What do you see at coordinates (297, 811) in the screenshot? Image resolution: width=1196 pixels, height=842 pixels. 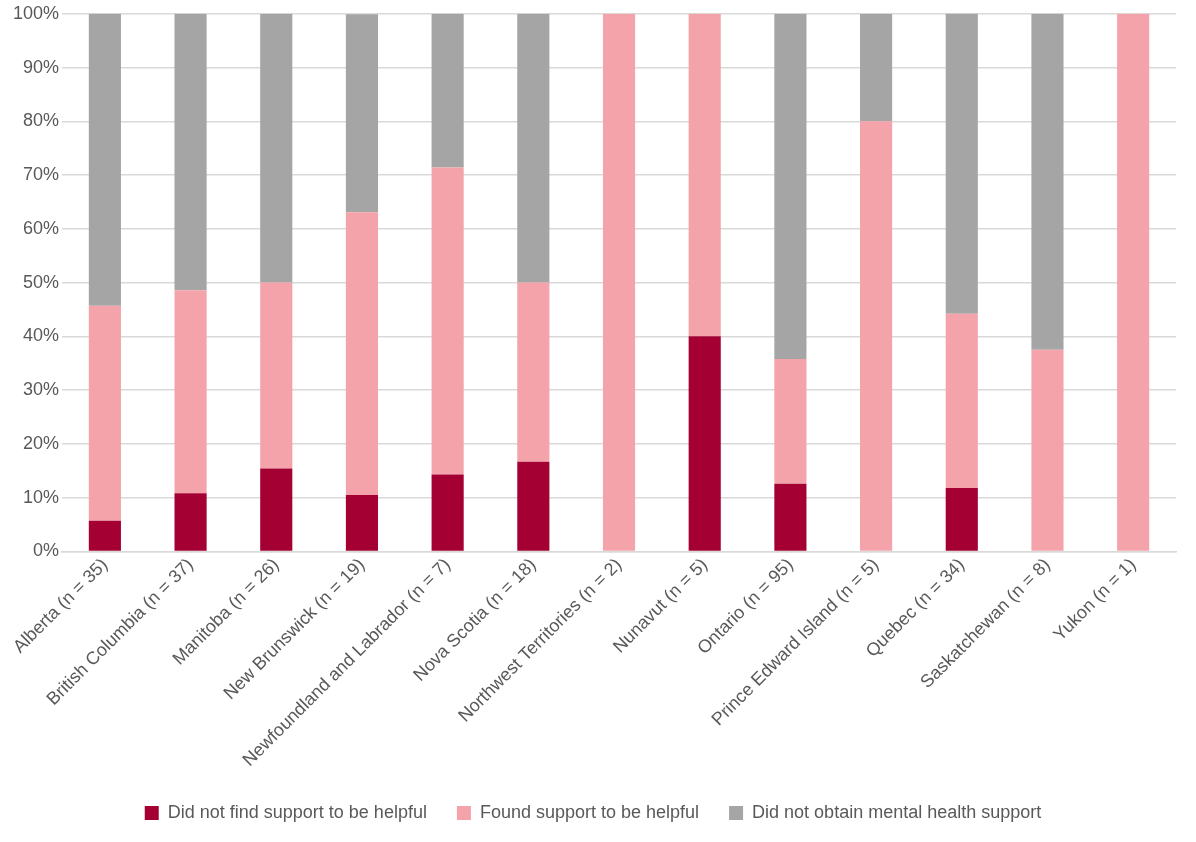 I see `legend-label: Did not find support to be helpful` at bounding box center [297, 811].